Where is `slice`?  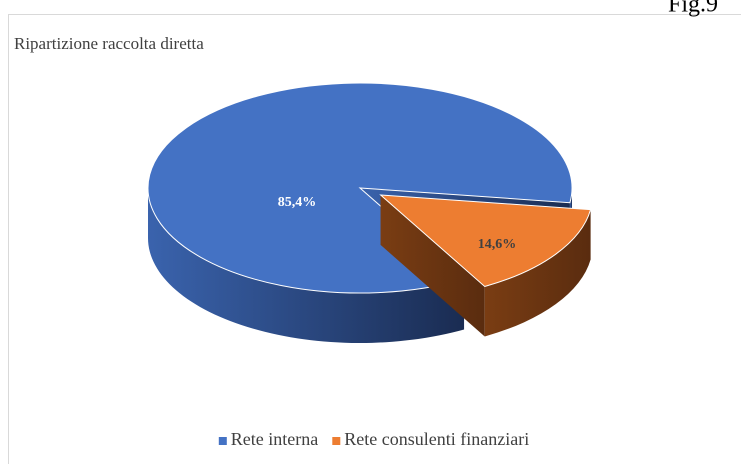
slice is located at coordinates (485, 241).